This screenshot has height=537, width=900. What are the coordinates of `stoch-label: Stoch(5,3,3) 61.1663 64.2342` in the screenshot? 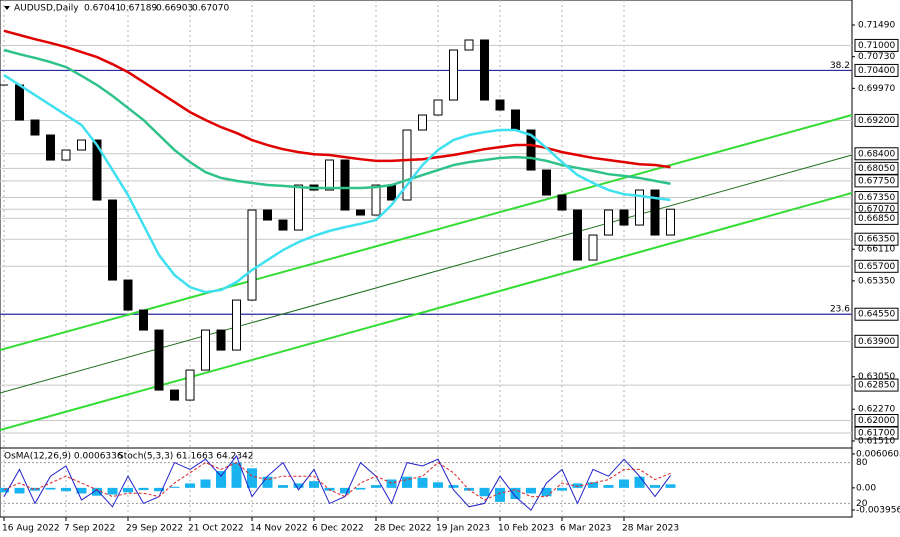 It's located at (185, 457).